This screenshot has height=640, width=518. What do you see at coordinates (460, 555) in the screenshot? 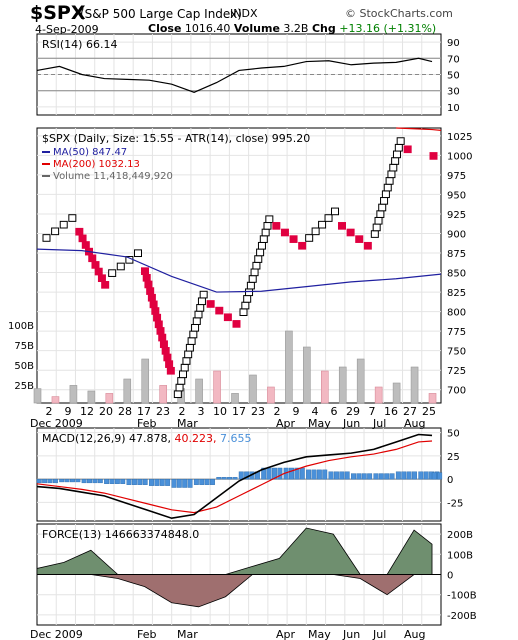
I see `force-tick-label: 100B` at bounding box center [460, 555].